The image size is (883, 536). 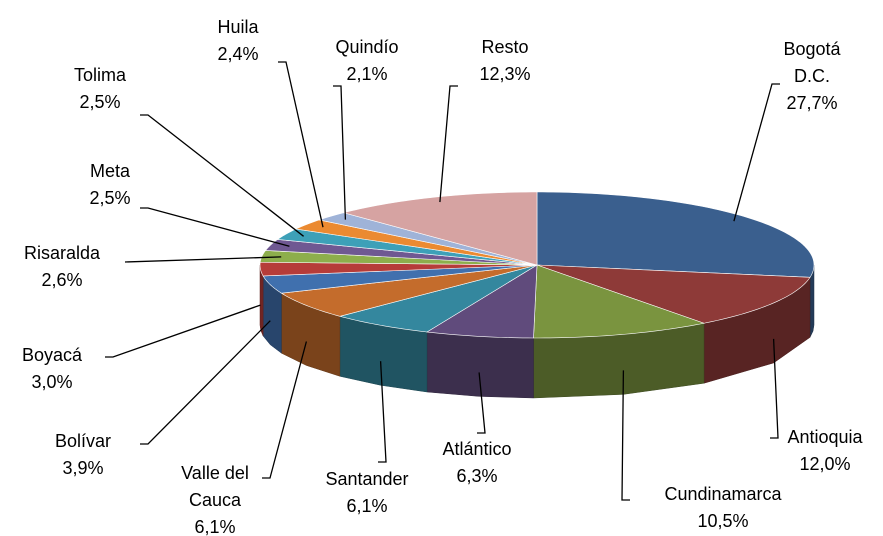 I want to click on data-label: Bolívar 3,9%, so click(x=83, y=455).